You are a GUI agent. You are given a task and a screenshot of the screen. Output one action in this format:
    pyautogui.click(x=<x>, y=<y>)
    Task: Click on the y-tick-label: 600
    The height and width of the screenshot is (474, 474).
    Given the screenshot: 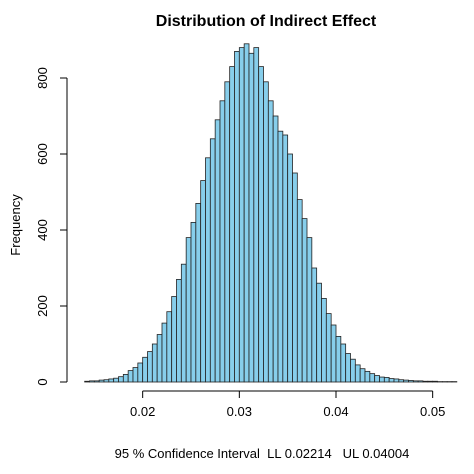 What is the action you would take?
    pyautogui.click(x=42, y=154)
    